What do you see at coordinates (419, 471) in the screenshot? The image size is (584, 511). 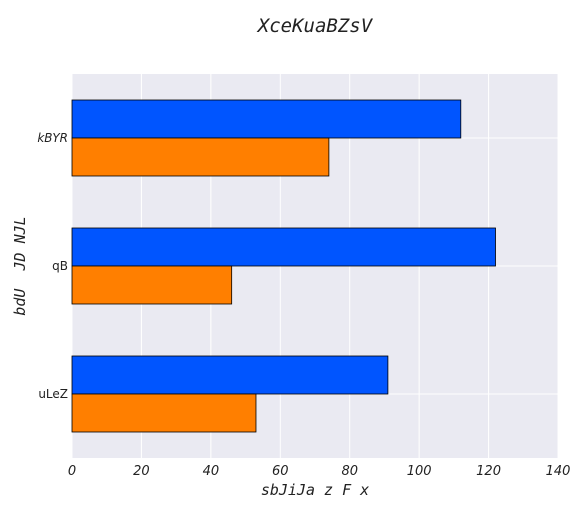 I see `x-tick-label: 100` at bounding box center [419, 471].